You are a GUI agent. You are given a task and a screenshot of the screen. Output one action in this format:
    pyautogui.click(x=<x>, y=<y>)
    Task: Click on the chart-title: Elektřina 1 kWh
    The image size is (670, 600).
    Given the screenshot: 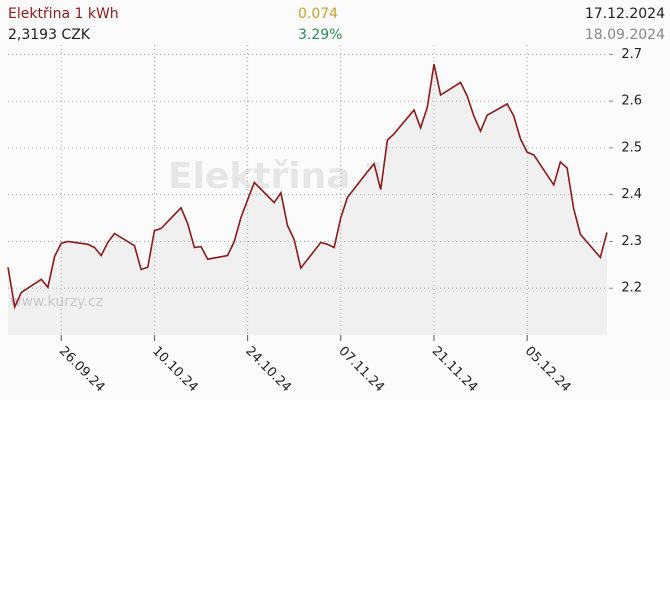 What is the action you would take?
    pyautogui.click(x=63, y=14)
    